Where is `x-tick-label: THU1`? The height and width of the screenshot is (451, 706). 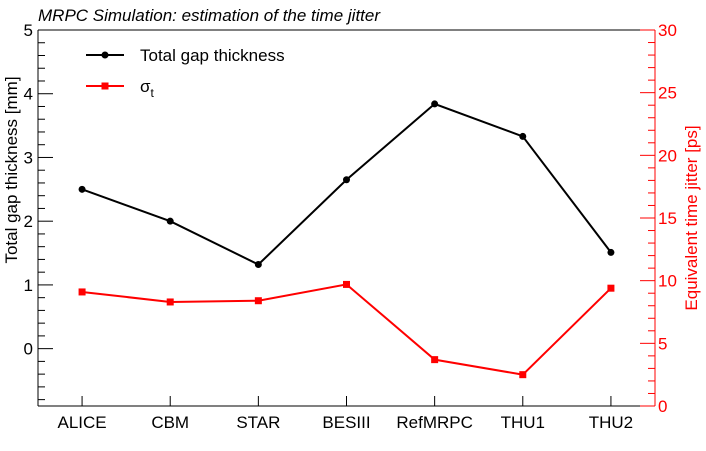
x-tick-label: THU1 is located at coordinates (523, 422).